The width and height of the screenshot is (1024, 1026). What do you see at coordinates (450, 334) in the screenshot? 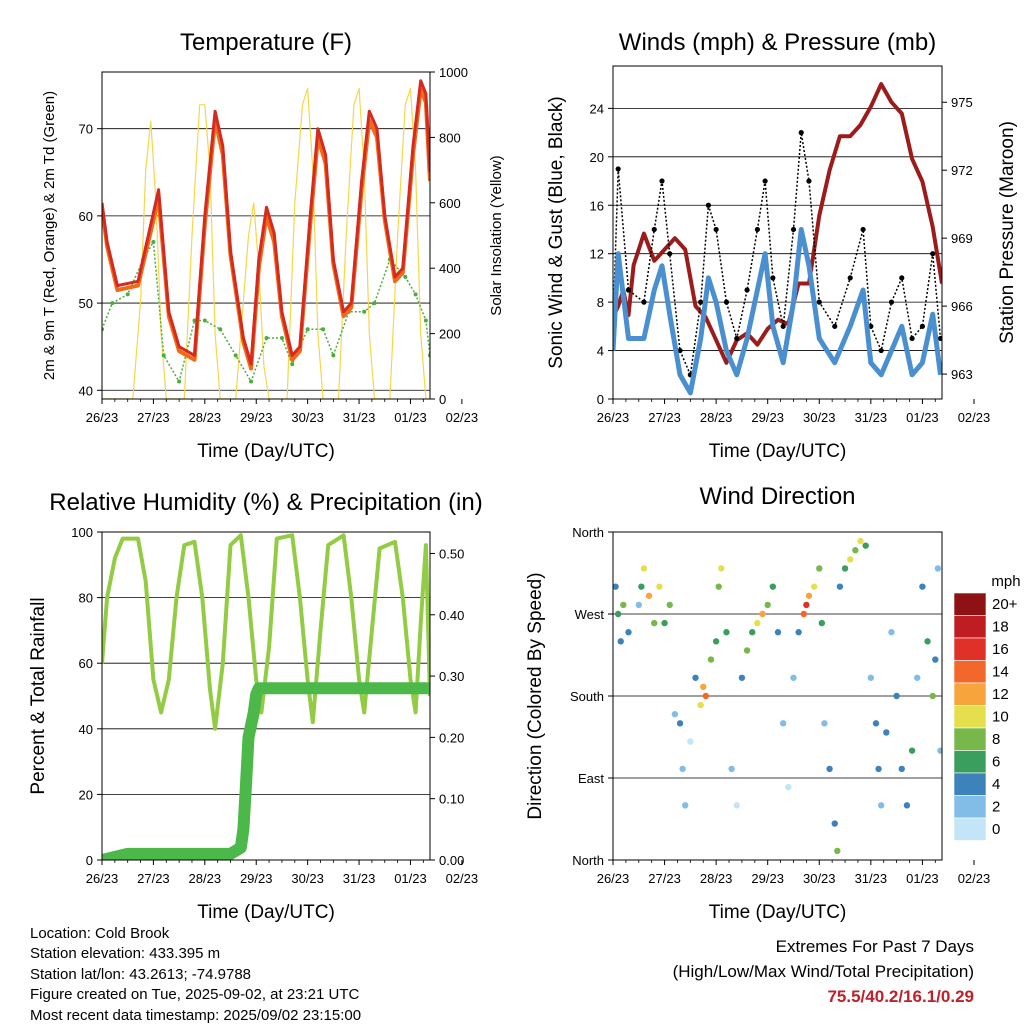
I see `y2-tick-label: 200` at bounding box center [450, 334].